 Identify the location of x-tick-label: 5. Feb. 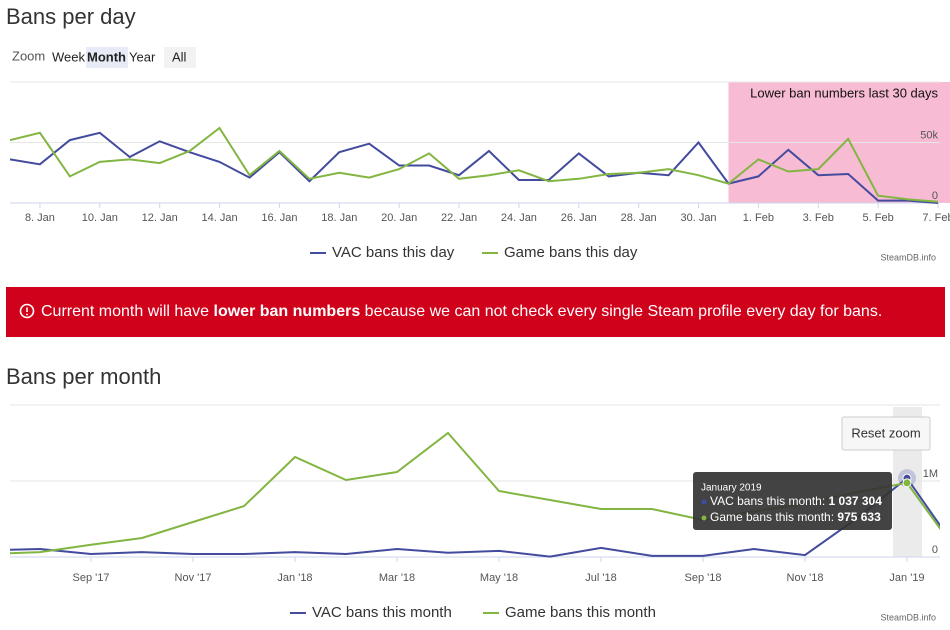
(878, 218).